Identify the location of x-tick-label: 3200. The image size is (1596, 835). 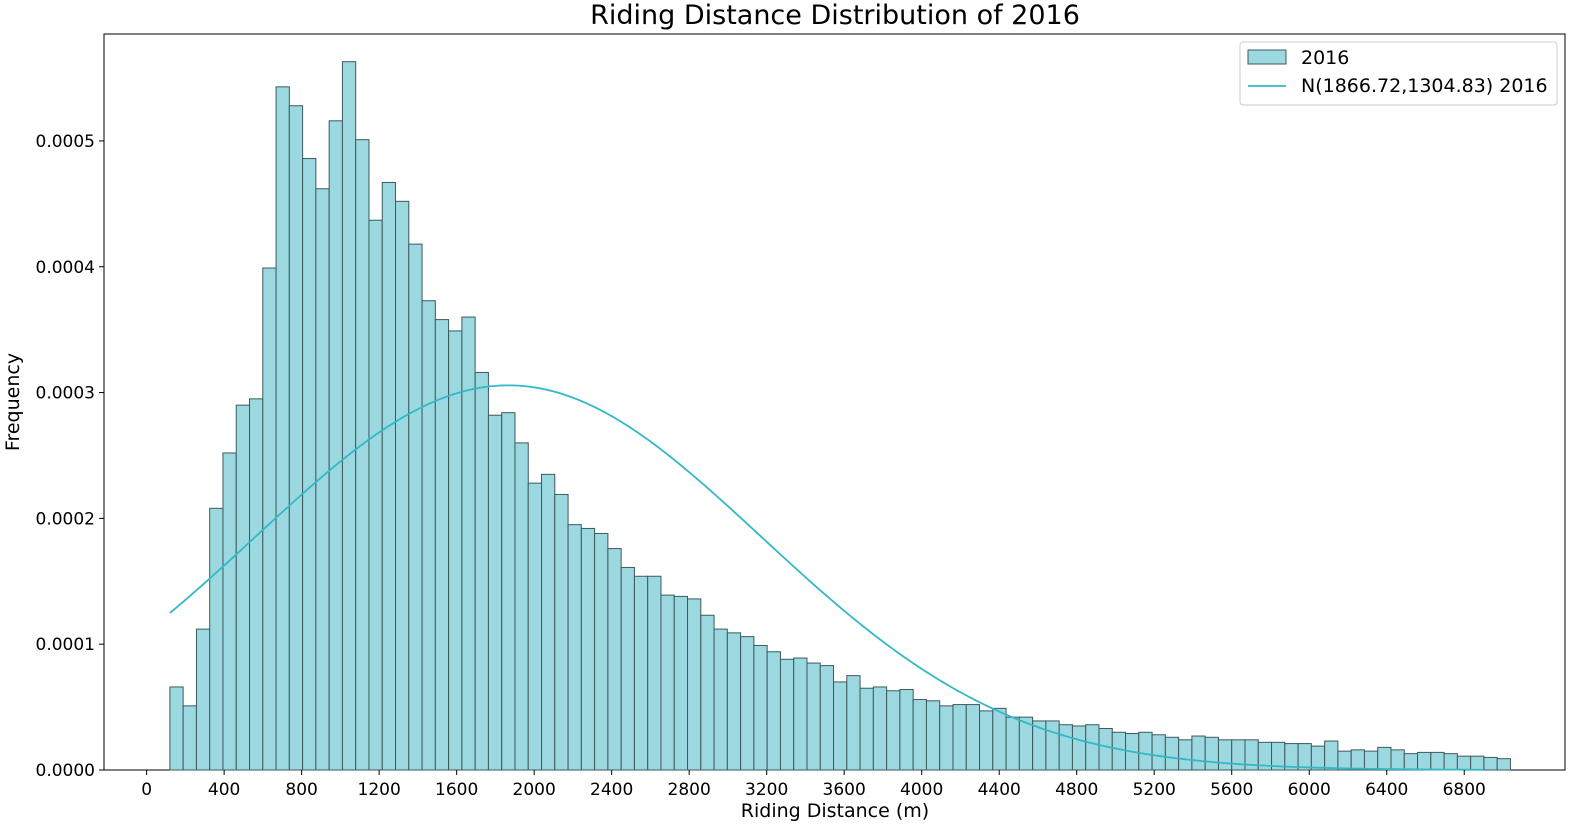
(766, 790).